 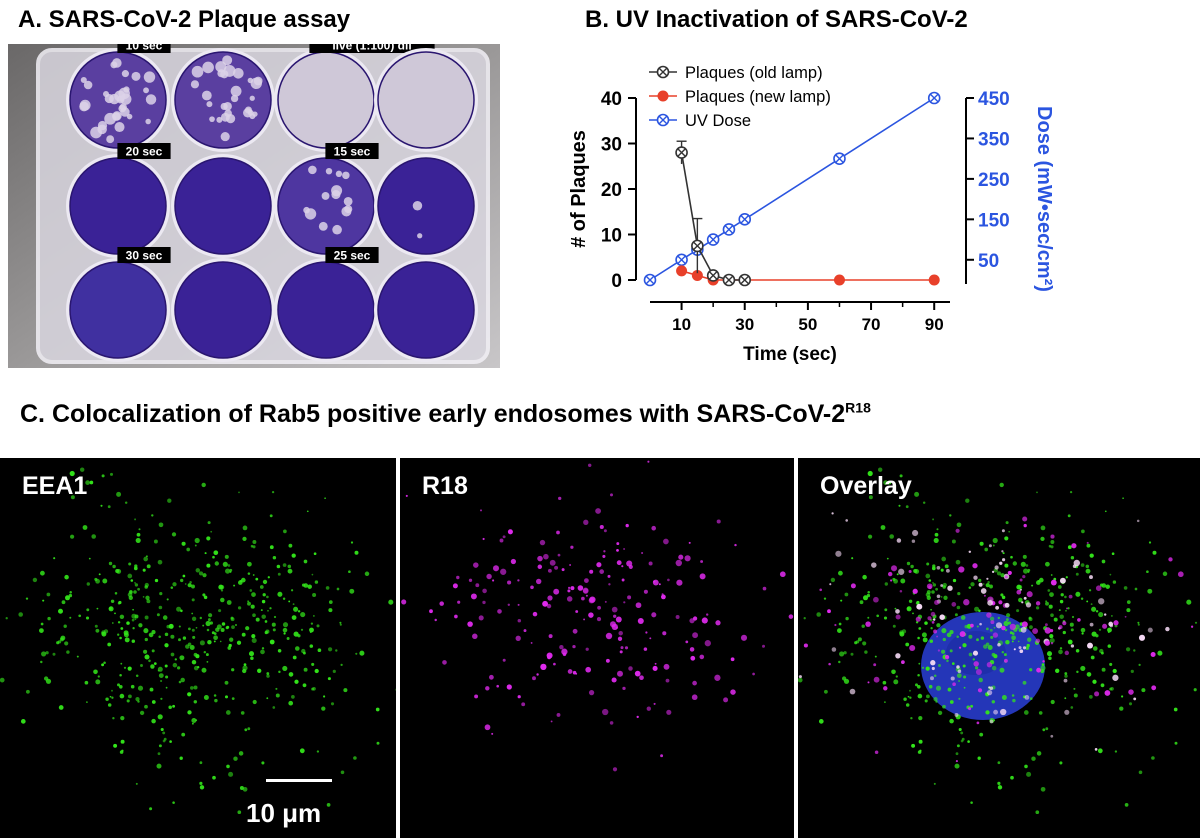 What do you see at coordinates (1044, 199) in the screenshot?
I see `y-axis-label-right: Dose (mW•sec/cm²)` at bounding box center [1044, 199].